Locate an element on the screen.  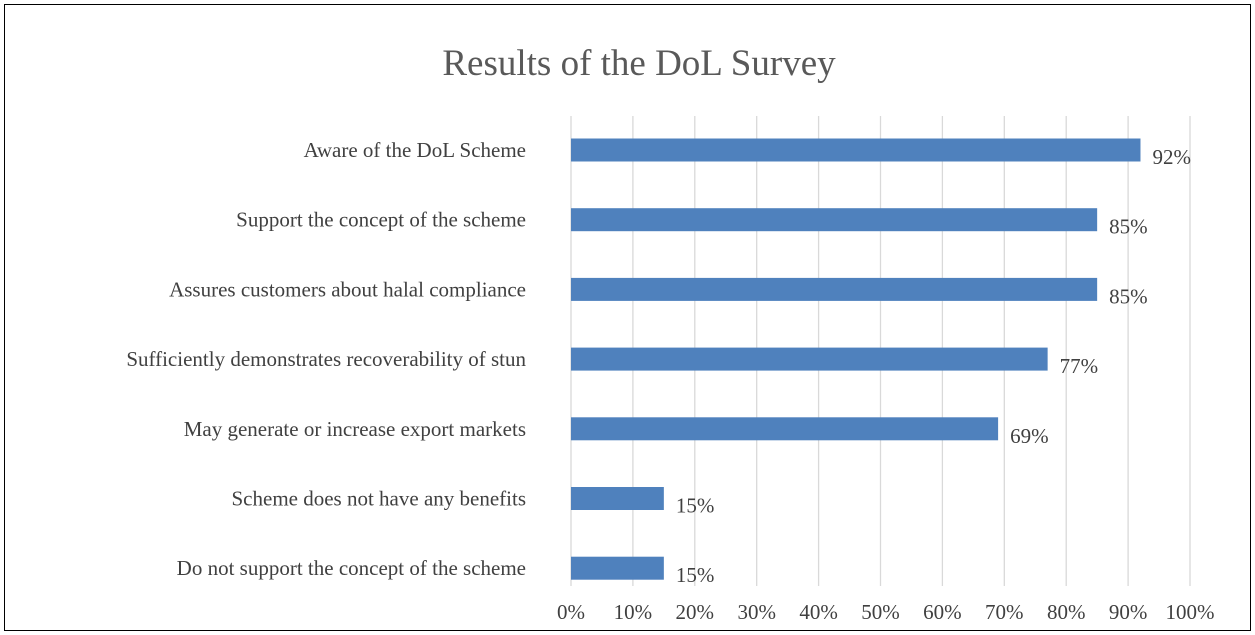
category-label: Scheme does not have any benefits is located at coordinates (379, 499).